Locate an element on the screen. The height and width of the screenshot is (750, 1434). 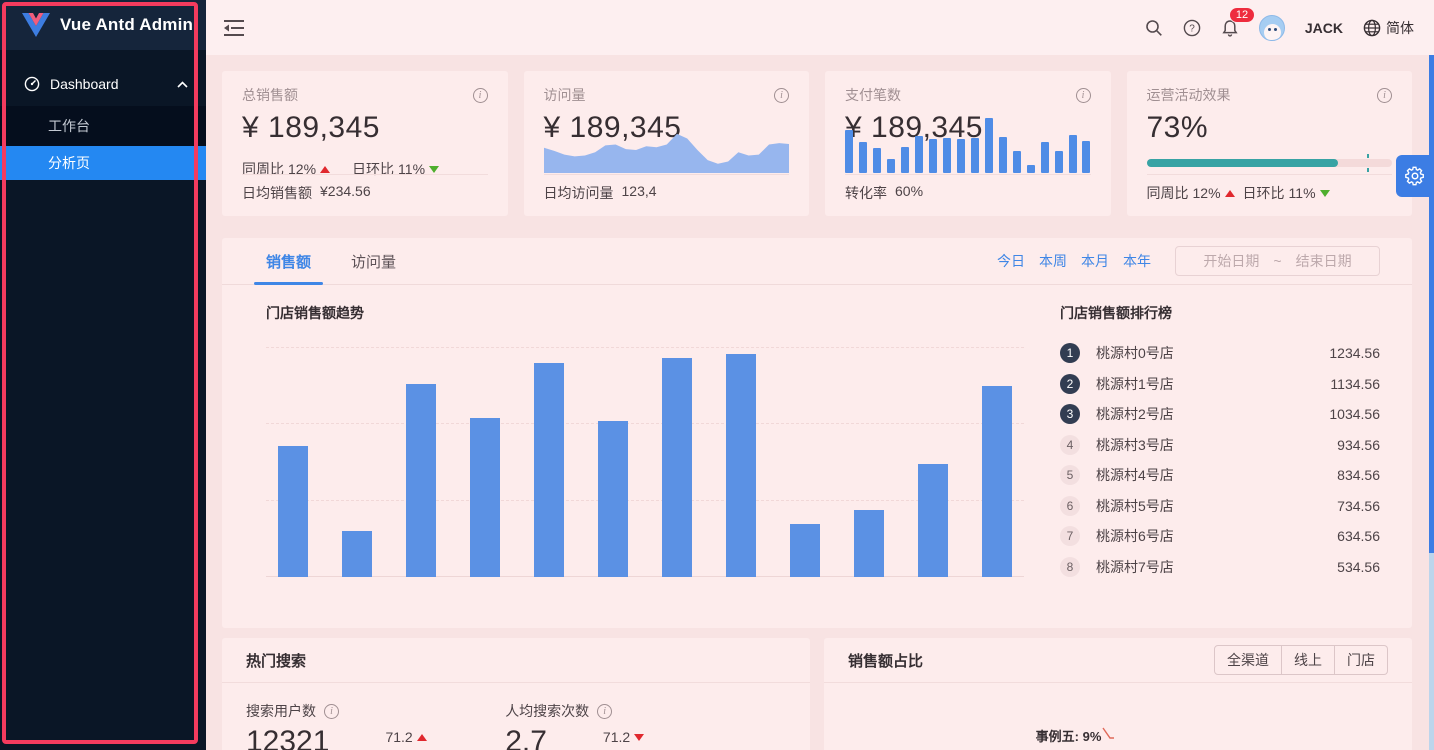
stat-title: 访问量 is located at coordinates (564, 95).